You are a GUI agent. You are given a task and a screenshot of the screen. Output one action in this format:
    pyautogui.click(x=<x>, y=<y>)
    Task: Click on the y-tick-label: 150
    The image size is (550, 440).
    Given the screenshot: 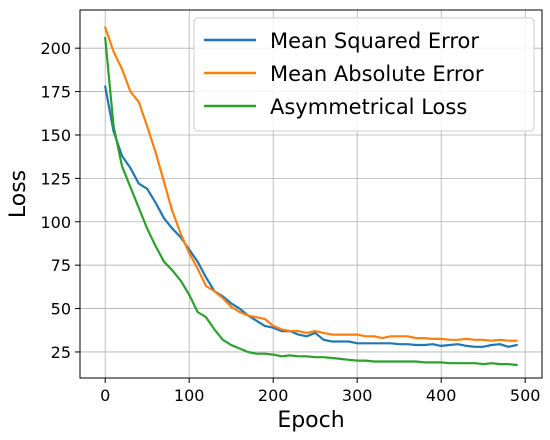 What is the action you would take?
    pyautogui.click(x=55, y=135)
    